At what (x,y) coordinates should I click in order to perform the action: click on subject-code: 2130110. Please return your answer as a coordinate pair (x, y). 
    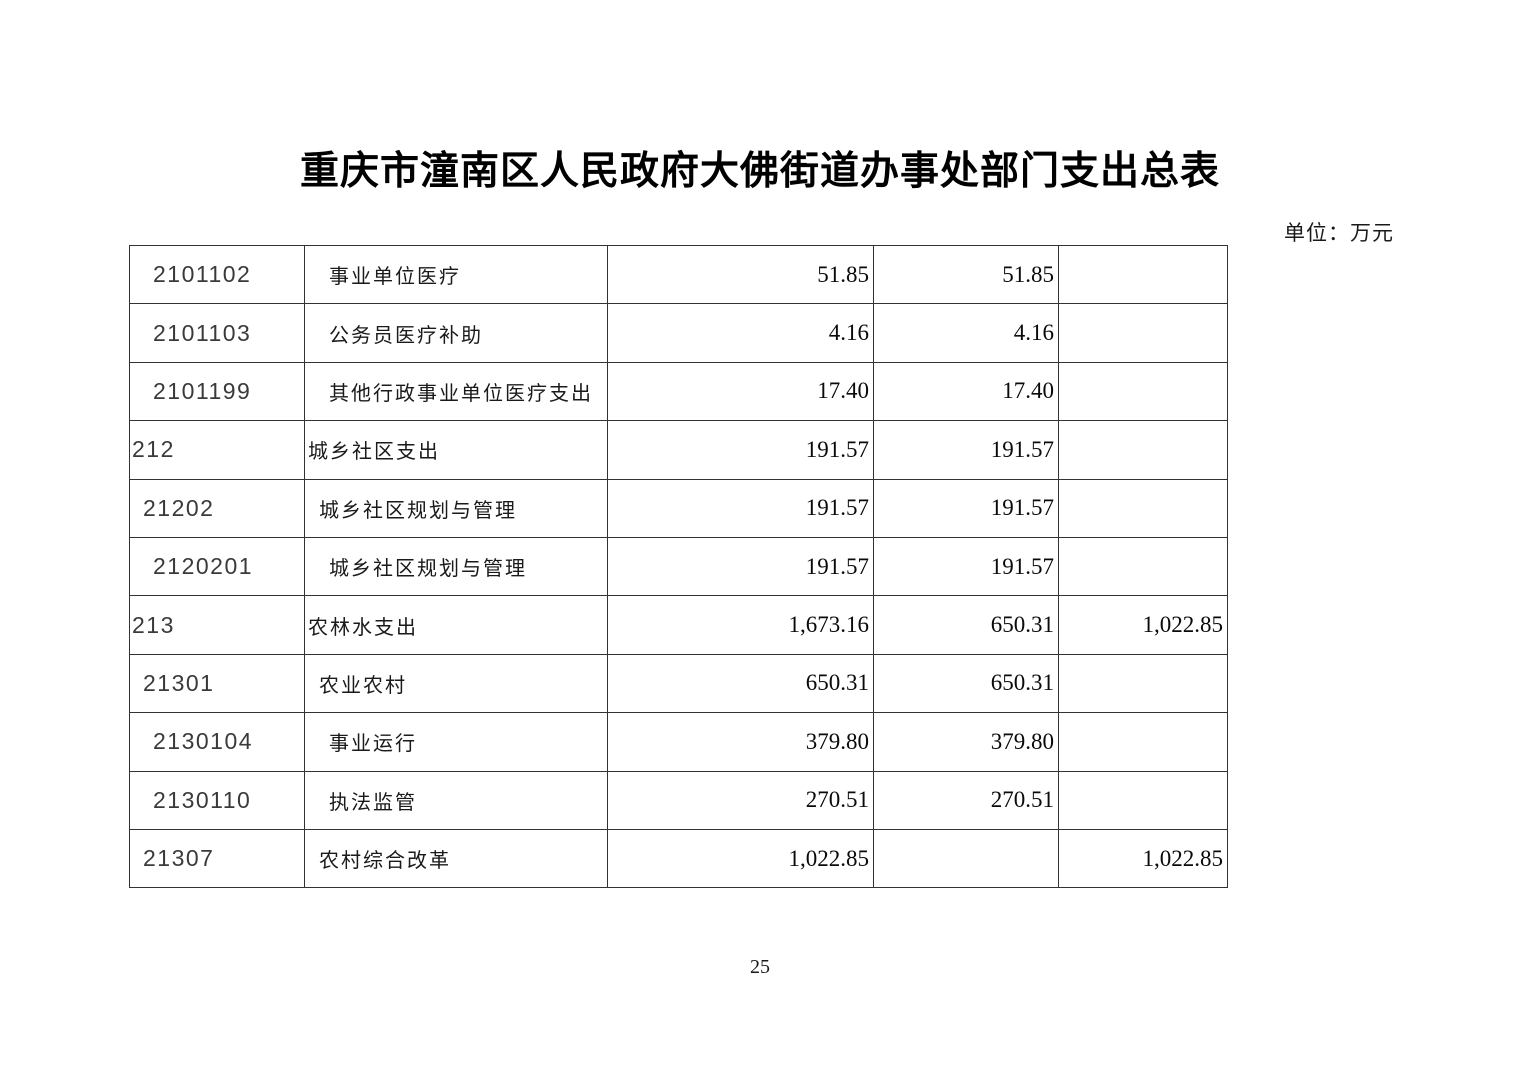
    Looking at the image, I should click on (217, 800).